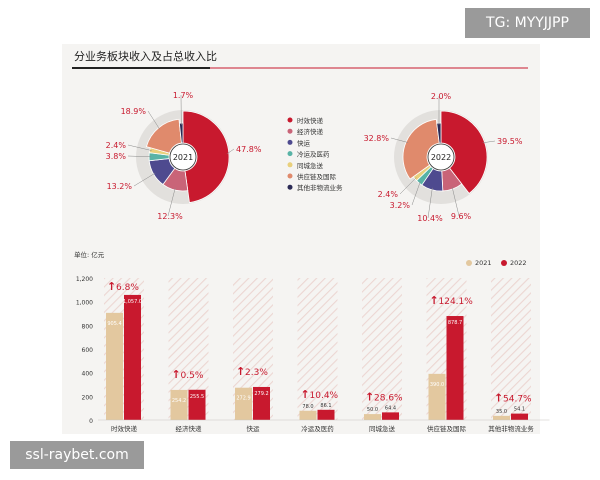 The width and height of the screenshot is (600, 480). I want to click on pie-label: 12.3%, so click(170, 216).